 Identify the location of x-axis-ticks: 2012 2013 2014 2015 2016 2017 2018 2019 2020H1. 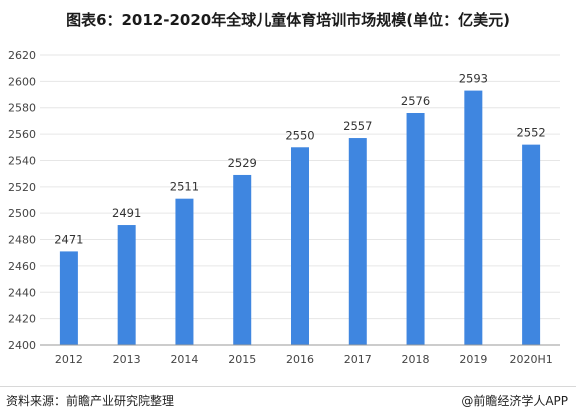
(304, 359).